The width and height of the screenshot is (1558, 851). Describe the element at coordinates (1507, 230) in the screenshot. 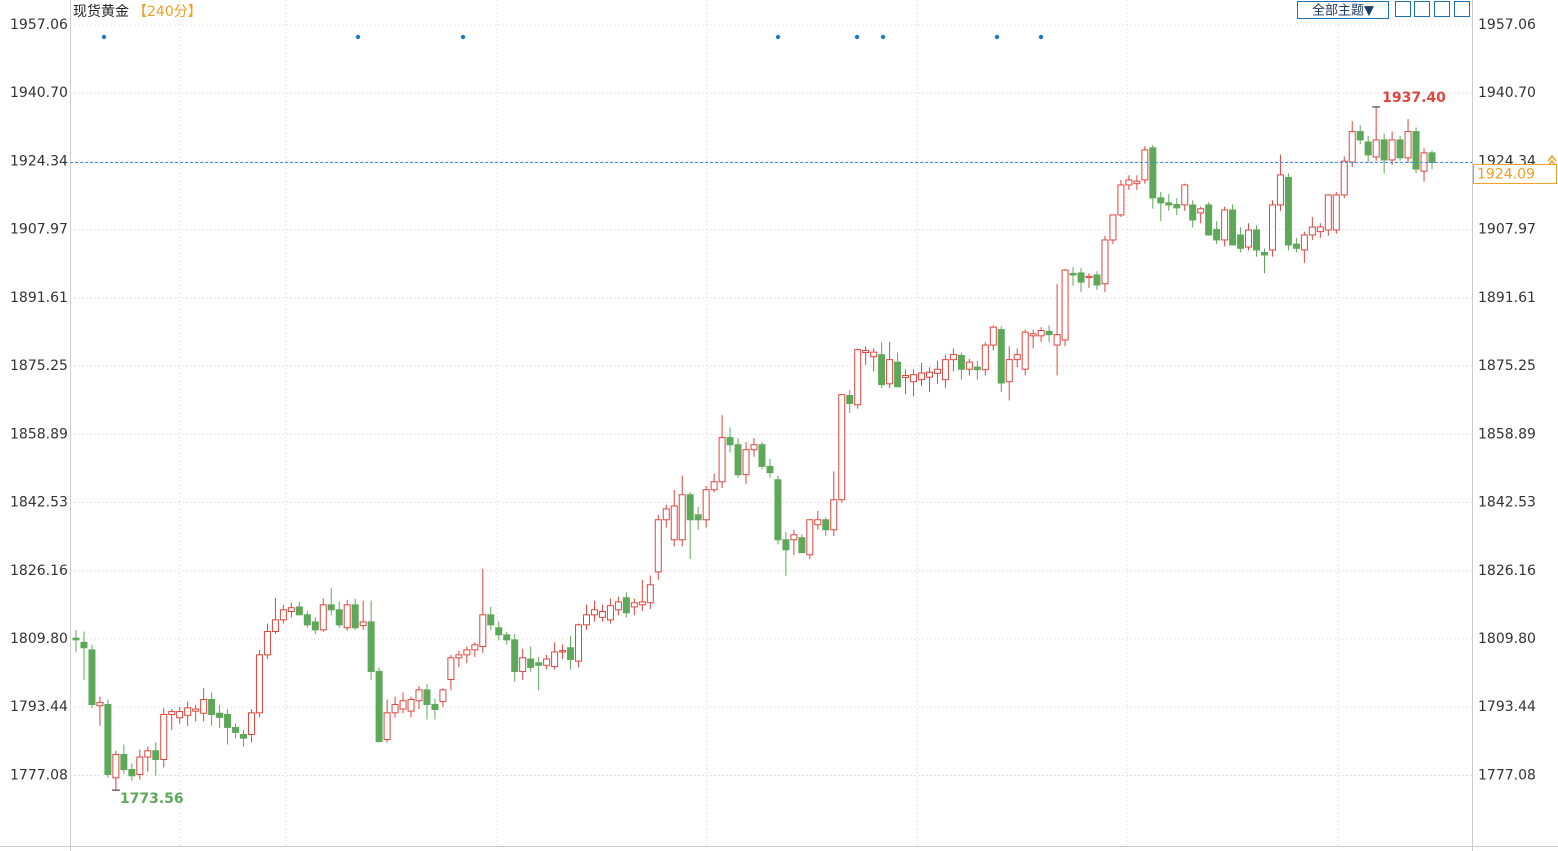

I see `y-tick-label-right: 1907.97` at that location.